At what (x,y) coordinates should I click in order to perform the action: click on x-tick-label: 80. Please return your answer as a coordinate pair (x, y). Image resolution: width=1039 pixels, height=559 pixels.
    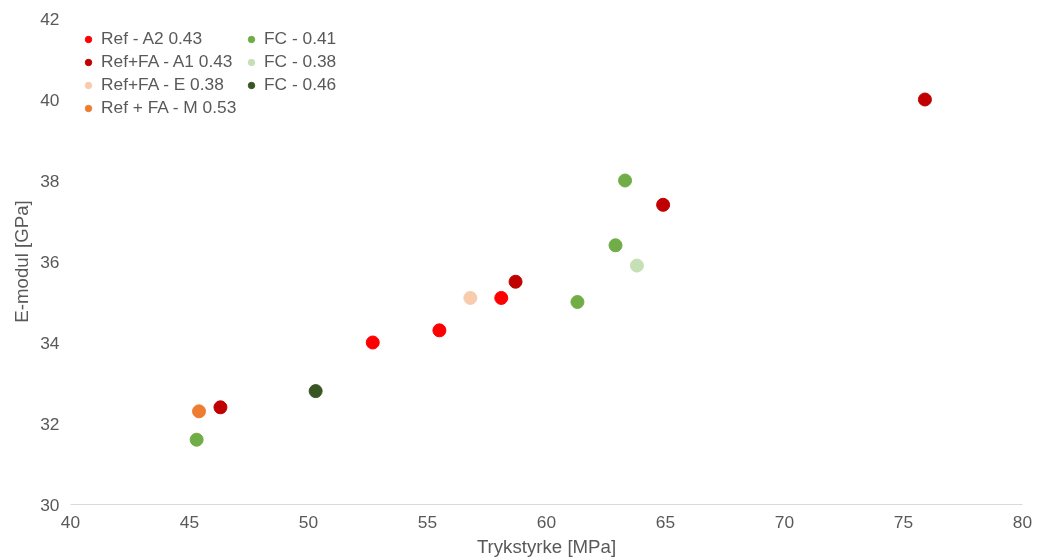
    Looking at the image, I should click on (1022, 521).